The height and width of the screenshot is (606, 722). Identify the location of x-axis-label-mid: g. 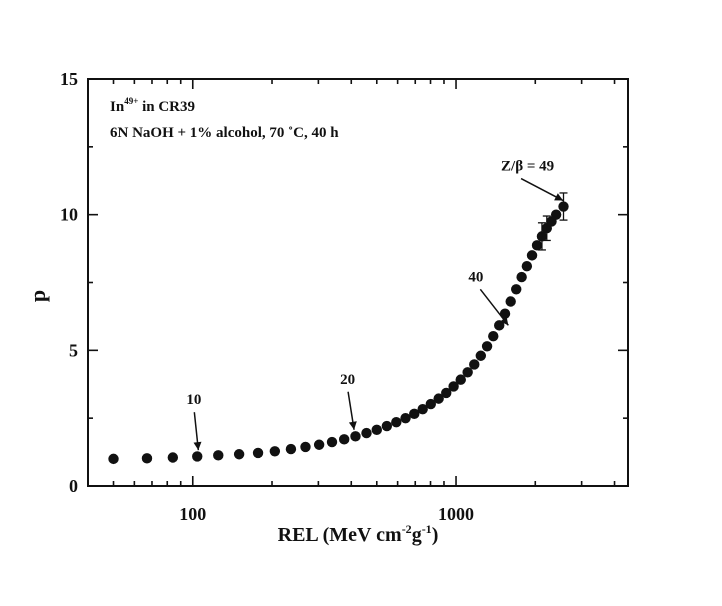
(417, 535).